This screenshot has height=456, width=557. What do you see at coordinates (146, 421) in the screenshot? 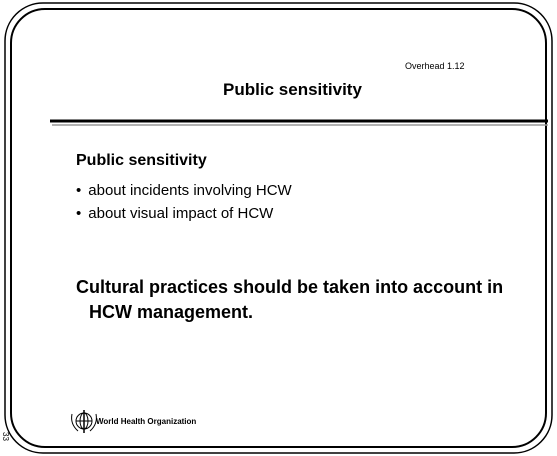
I see `organization: World Health Organization` at bounding box center [146, 421].